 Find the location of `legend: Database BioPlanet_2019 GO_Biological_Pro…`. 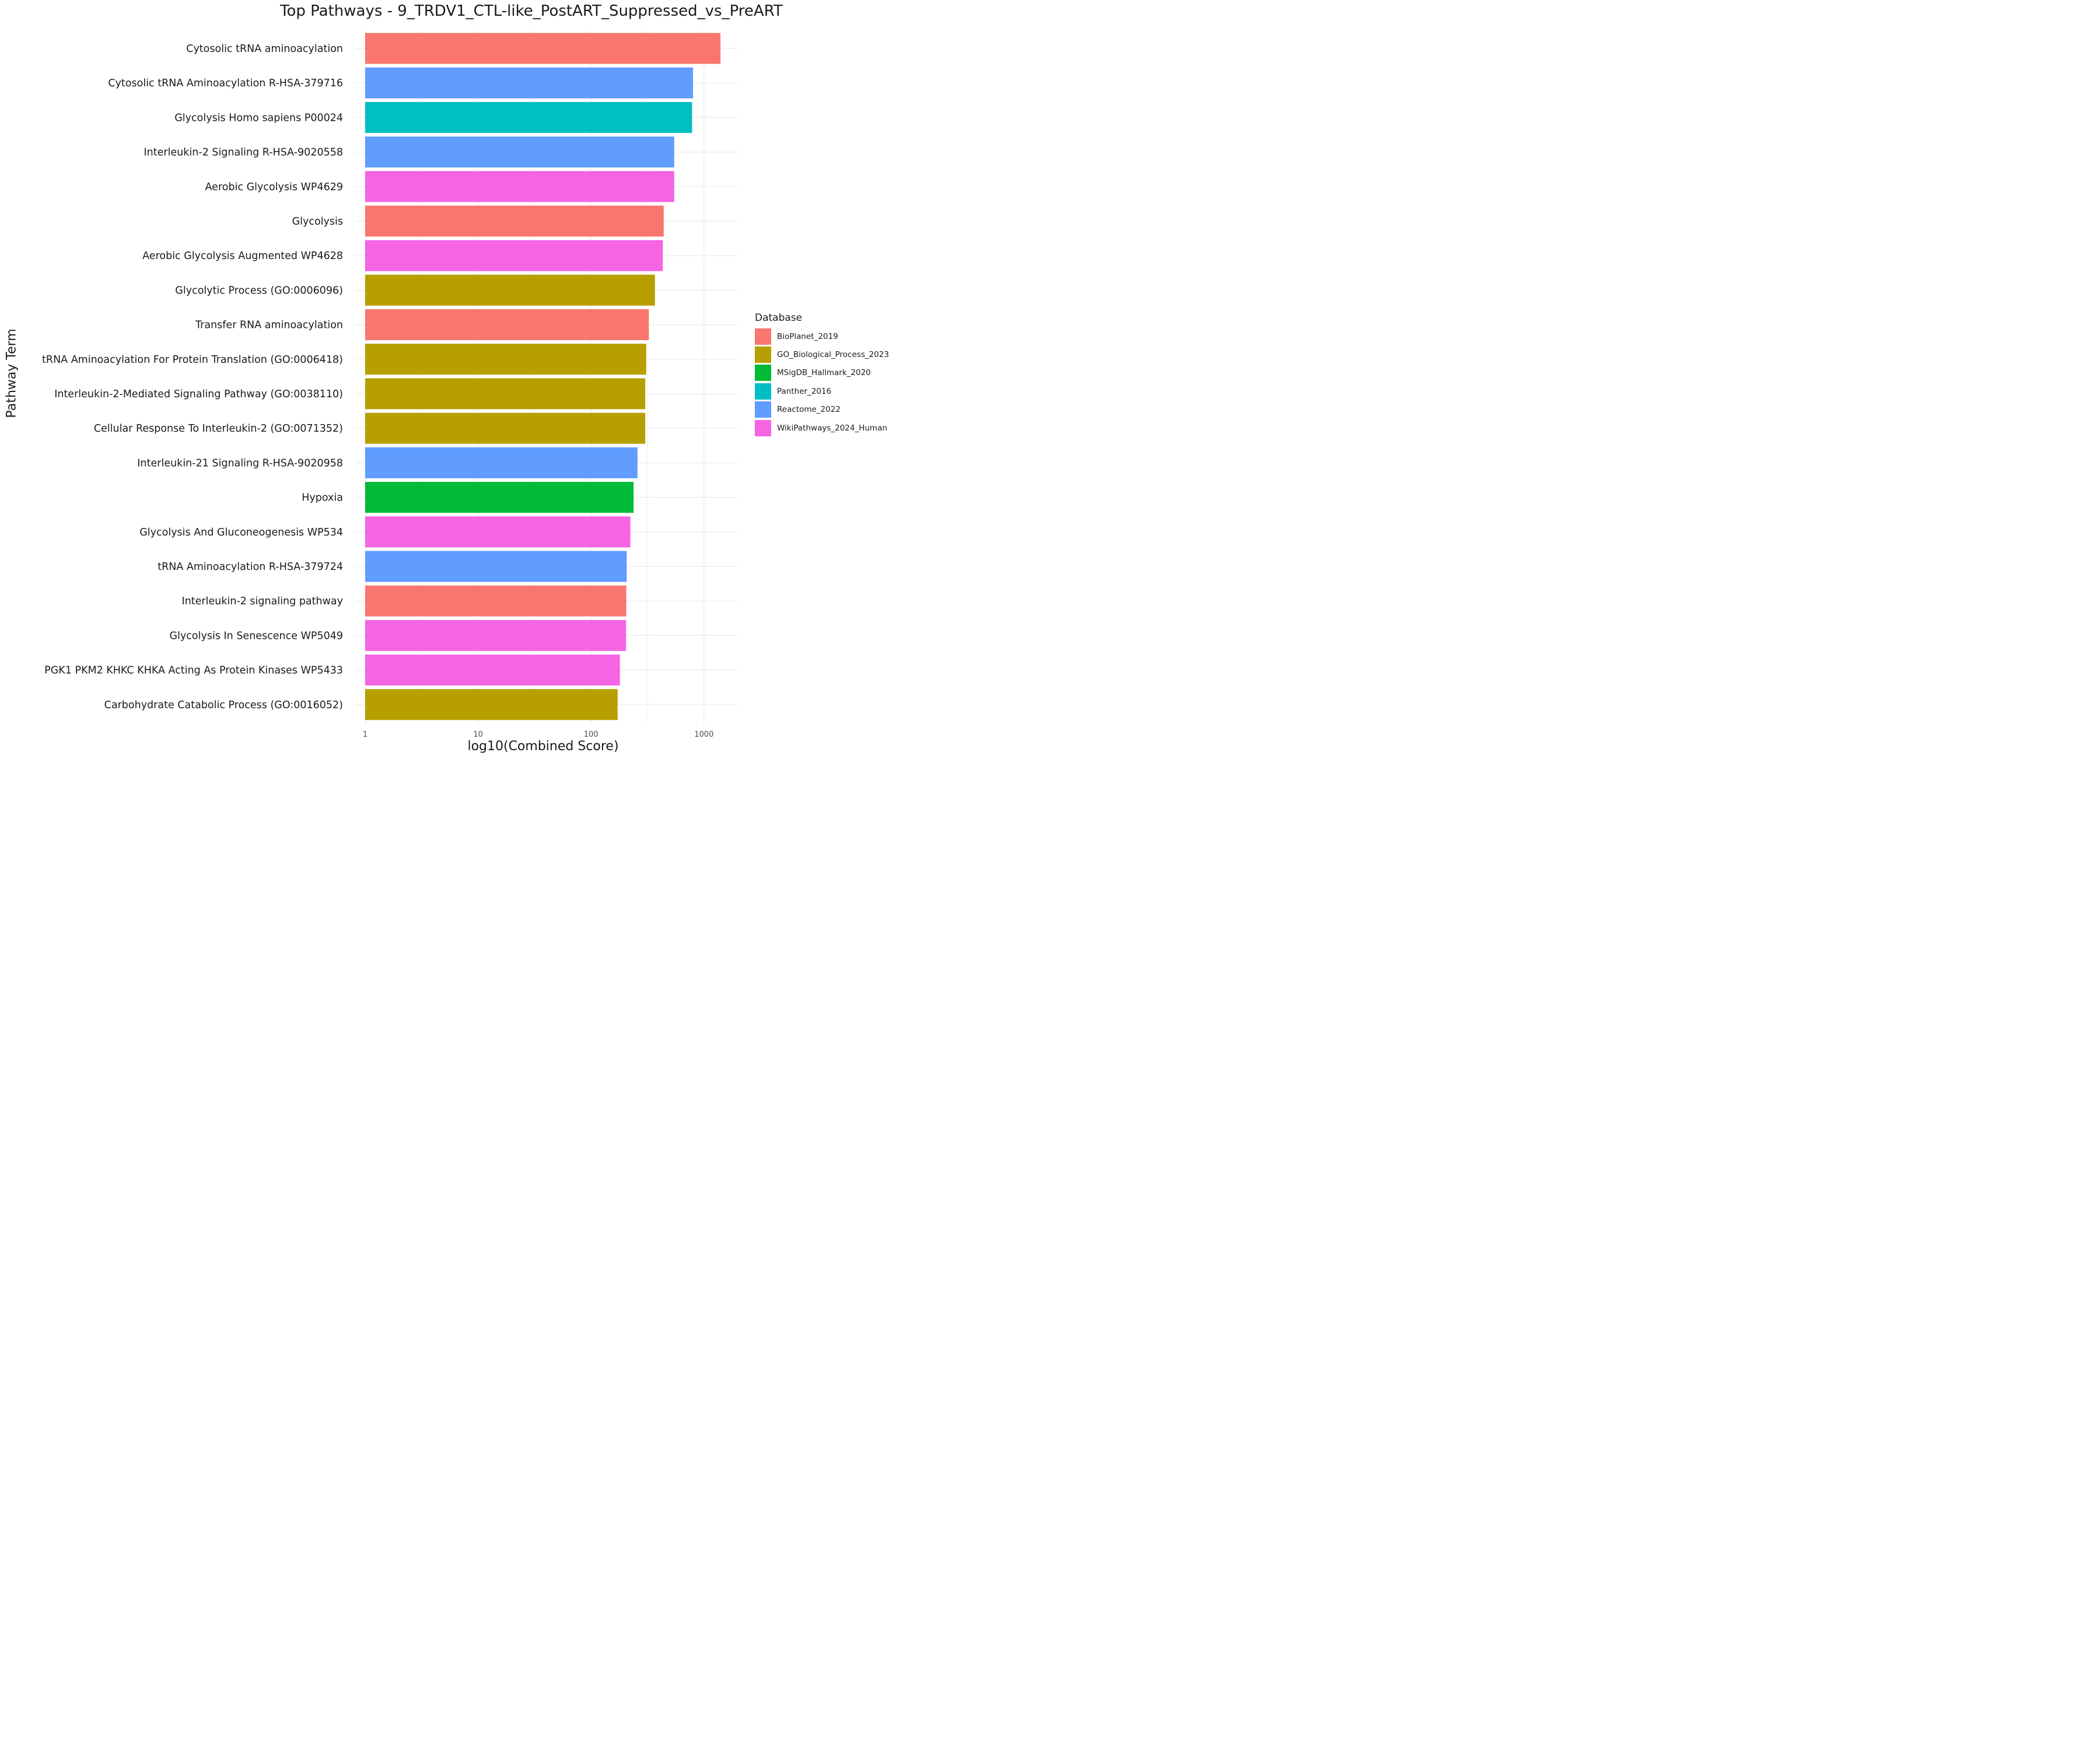

legend: Database BioPlanet_2019 GO_Biological_Pro… is located at coordinates (822, 374).